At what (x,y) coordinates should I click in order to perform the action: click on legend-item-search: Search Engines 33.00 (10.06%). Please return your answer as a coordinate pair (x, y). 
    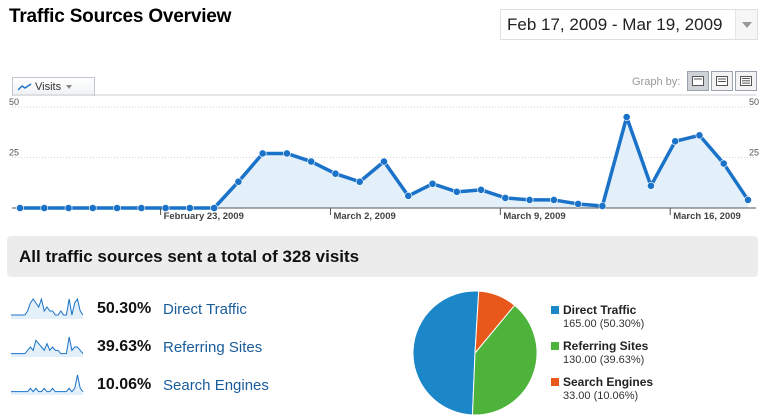
    Looking at the image, I should click on (602, 388).